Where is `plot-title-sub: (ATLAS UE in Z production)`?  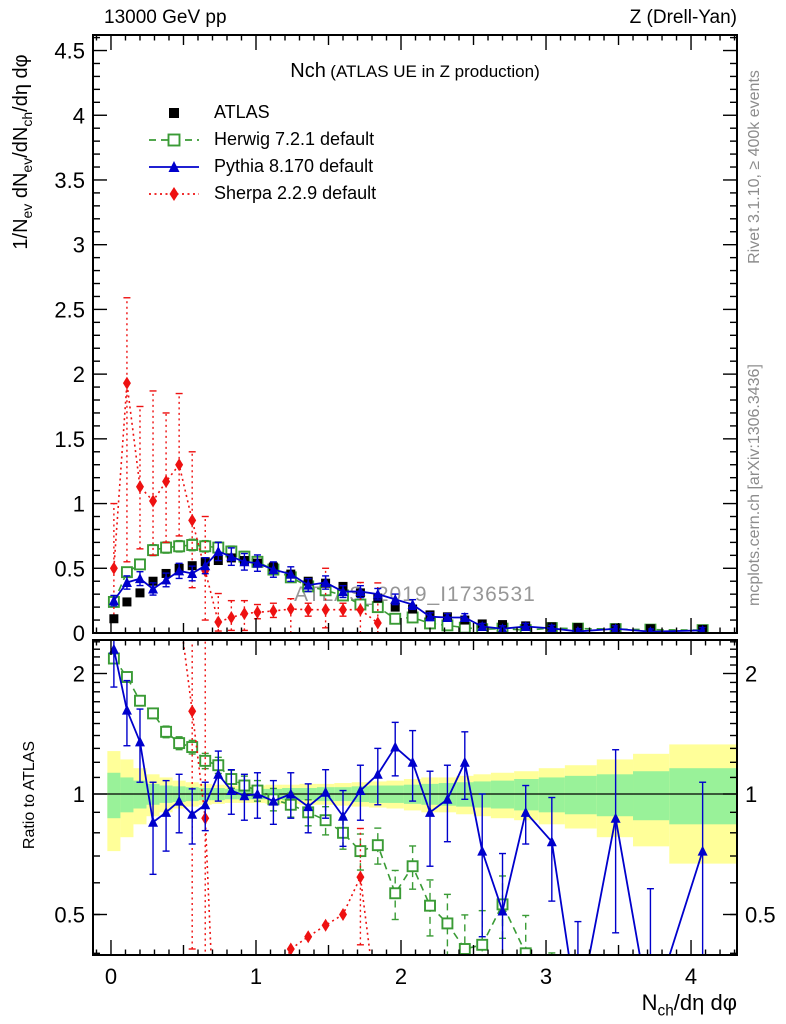
plot-title-sub: (ATLAS UE in Z production) is located at coordinates (435, 71).